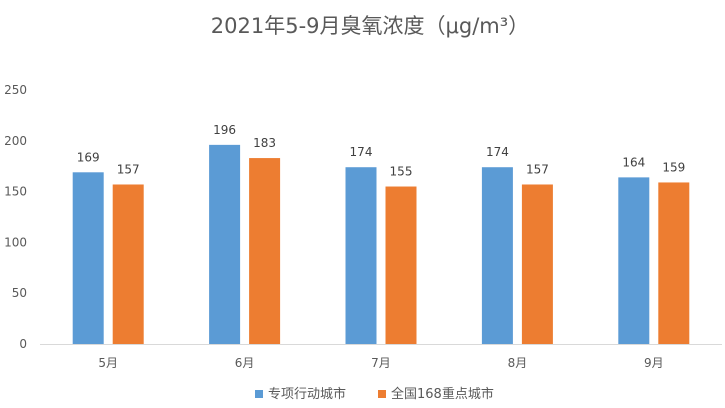 The height and width of the screenshot is (408, 725). What do you see at coordinates (23, 344) in the screenshot?
I see `y-tick-label: 0` at bounding box center [23, 344].